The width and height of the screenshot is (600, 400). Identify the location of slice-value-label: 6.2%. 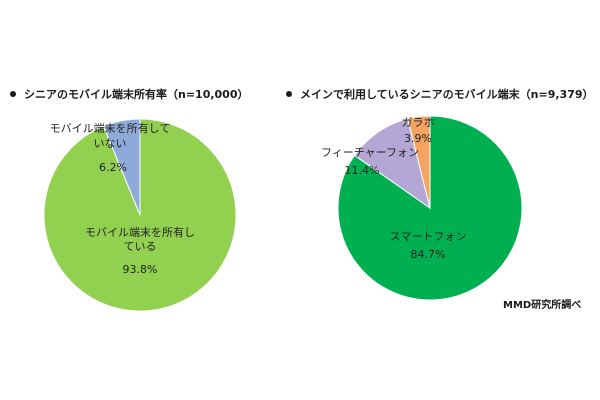
(113, 167).